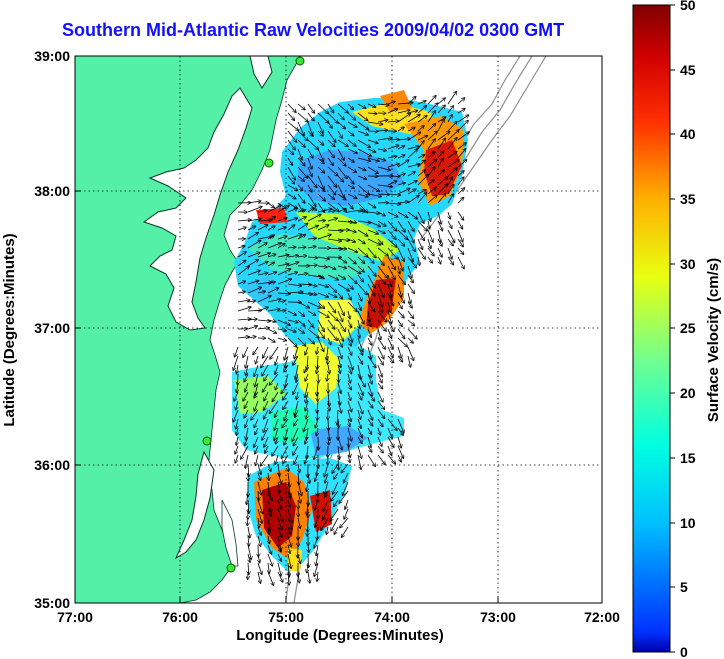 This screenshot has width=724, height=659. Describe the element at coordinates (286, 617) in the screenshot. I see `x-tick-label: 75:00` at that location.